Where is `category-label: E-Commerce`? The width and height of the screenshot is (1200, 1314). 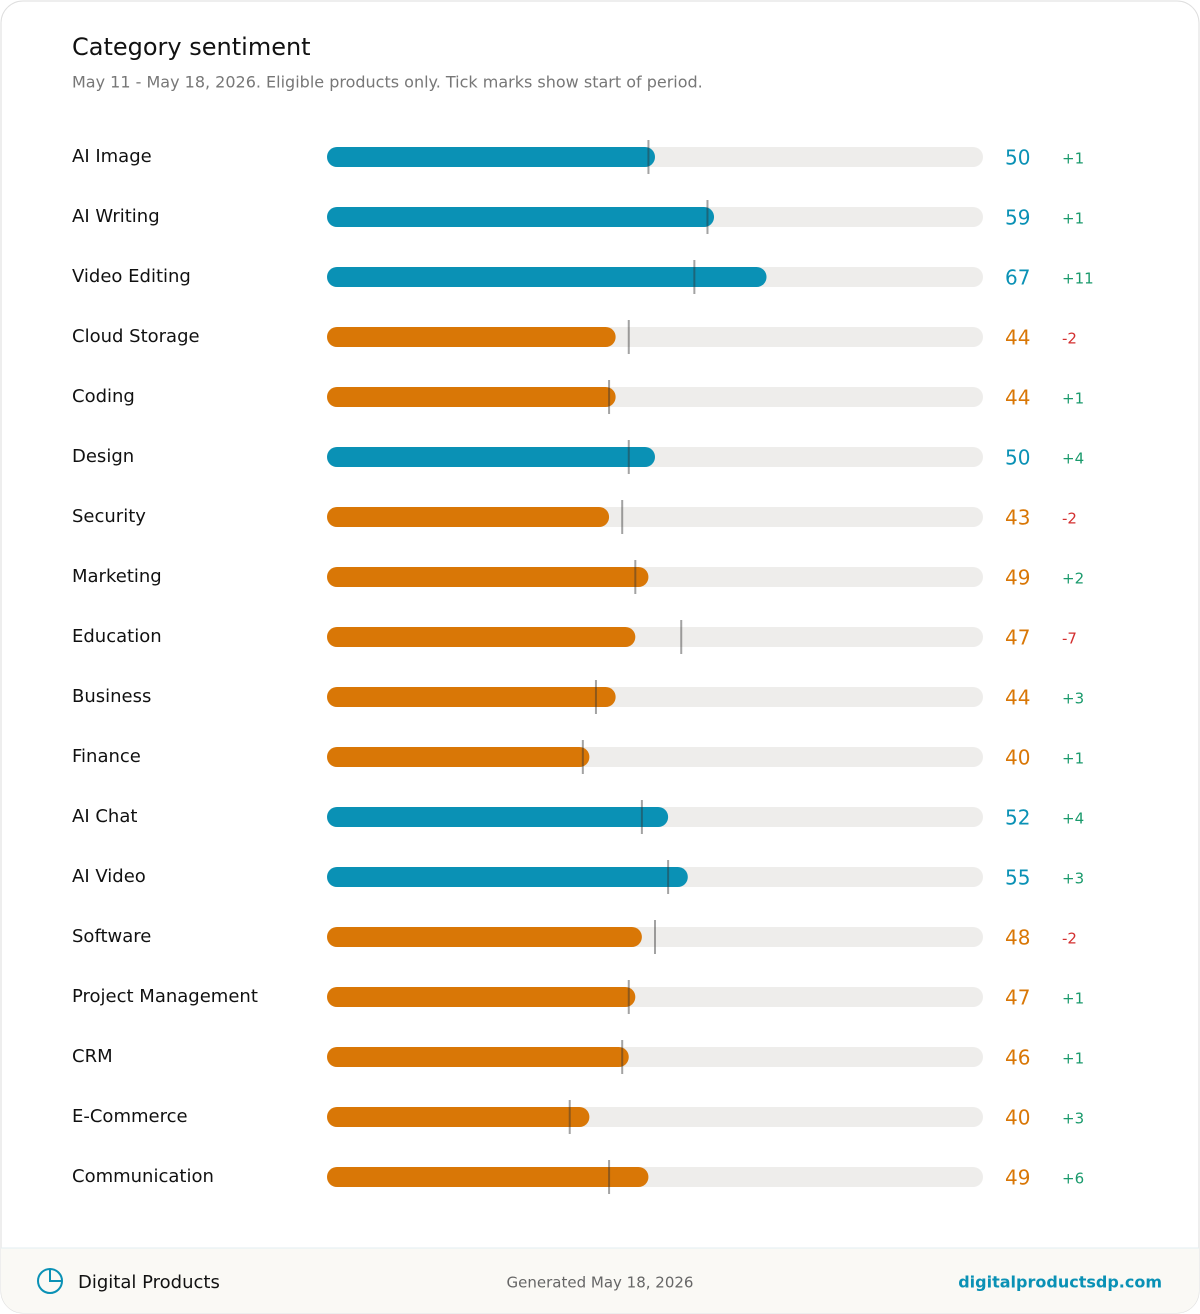 category-label: E-Commerce is located at coordinates (130, 1116).